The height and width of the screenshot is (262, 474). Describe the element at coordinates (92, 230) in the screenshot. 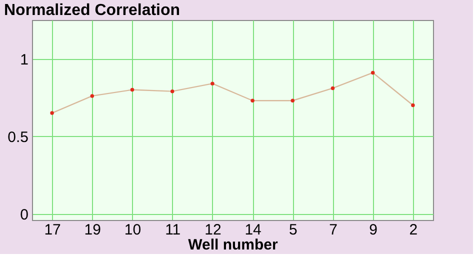

I see `x-tick-label: 19` at that location.